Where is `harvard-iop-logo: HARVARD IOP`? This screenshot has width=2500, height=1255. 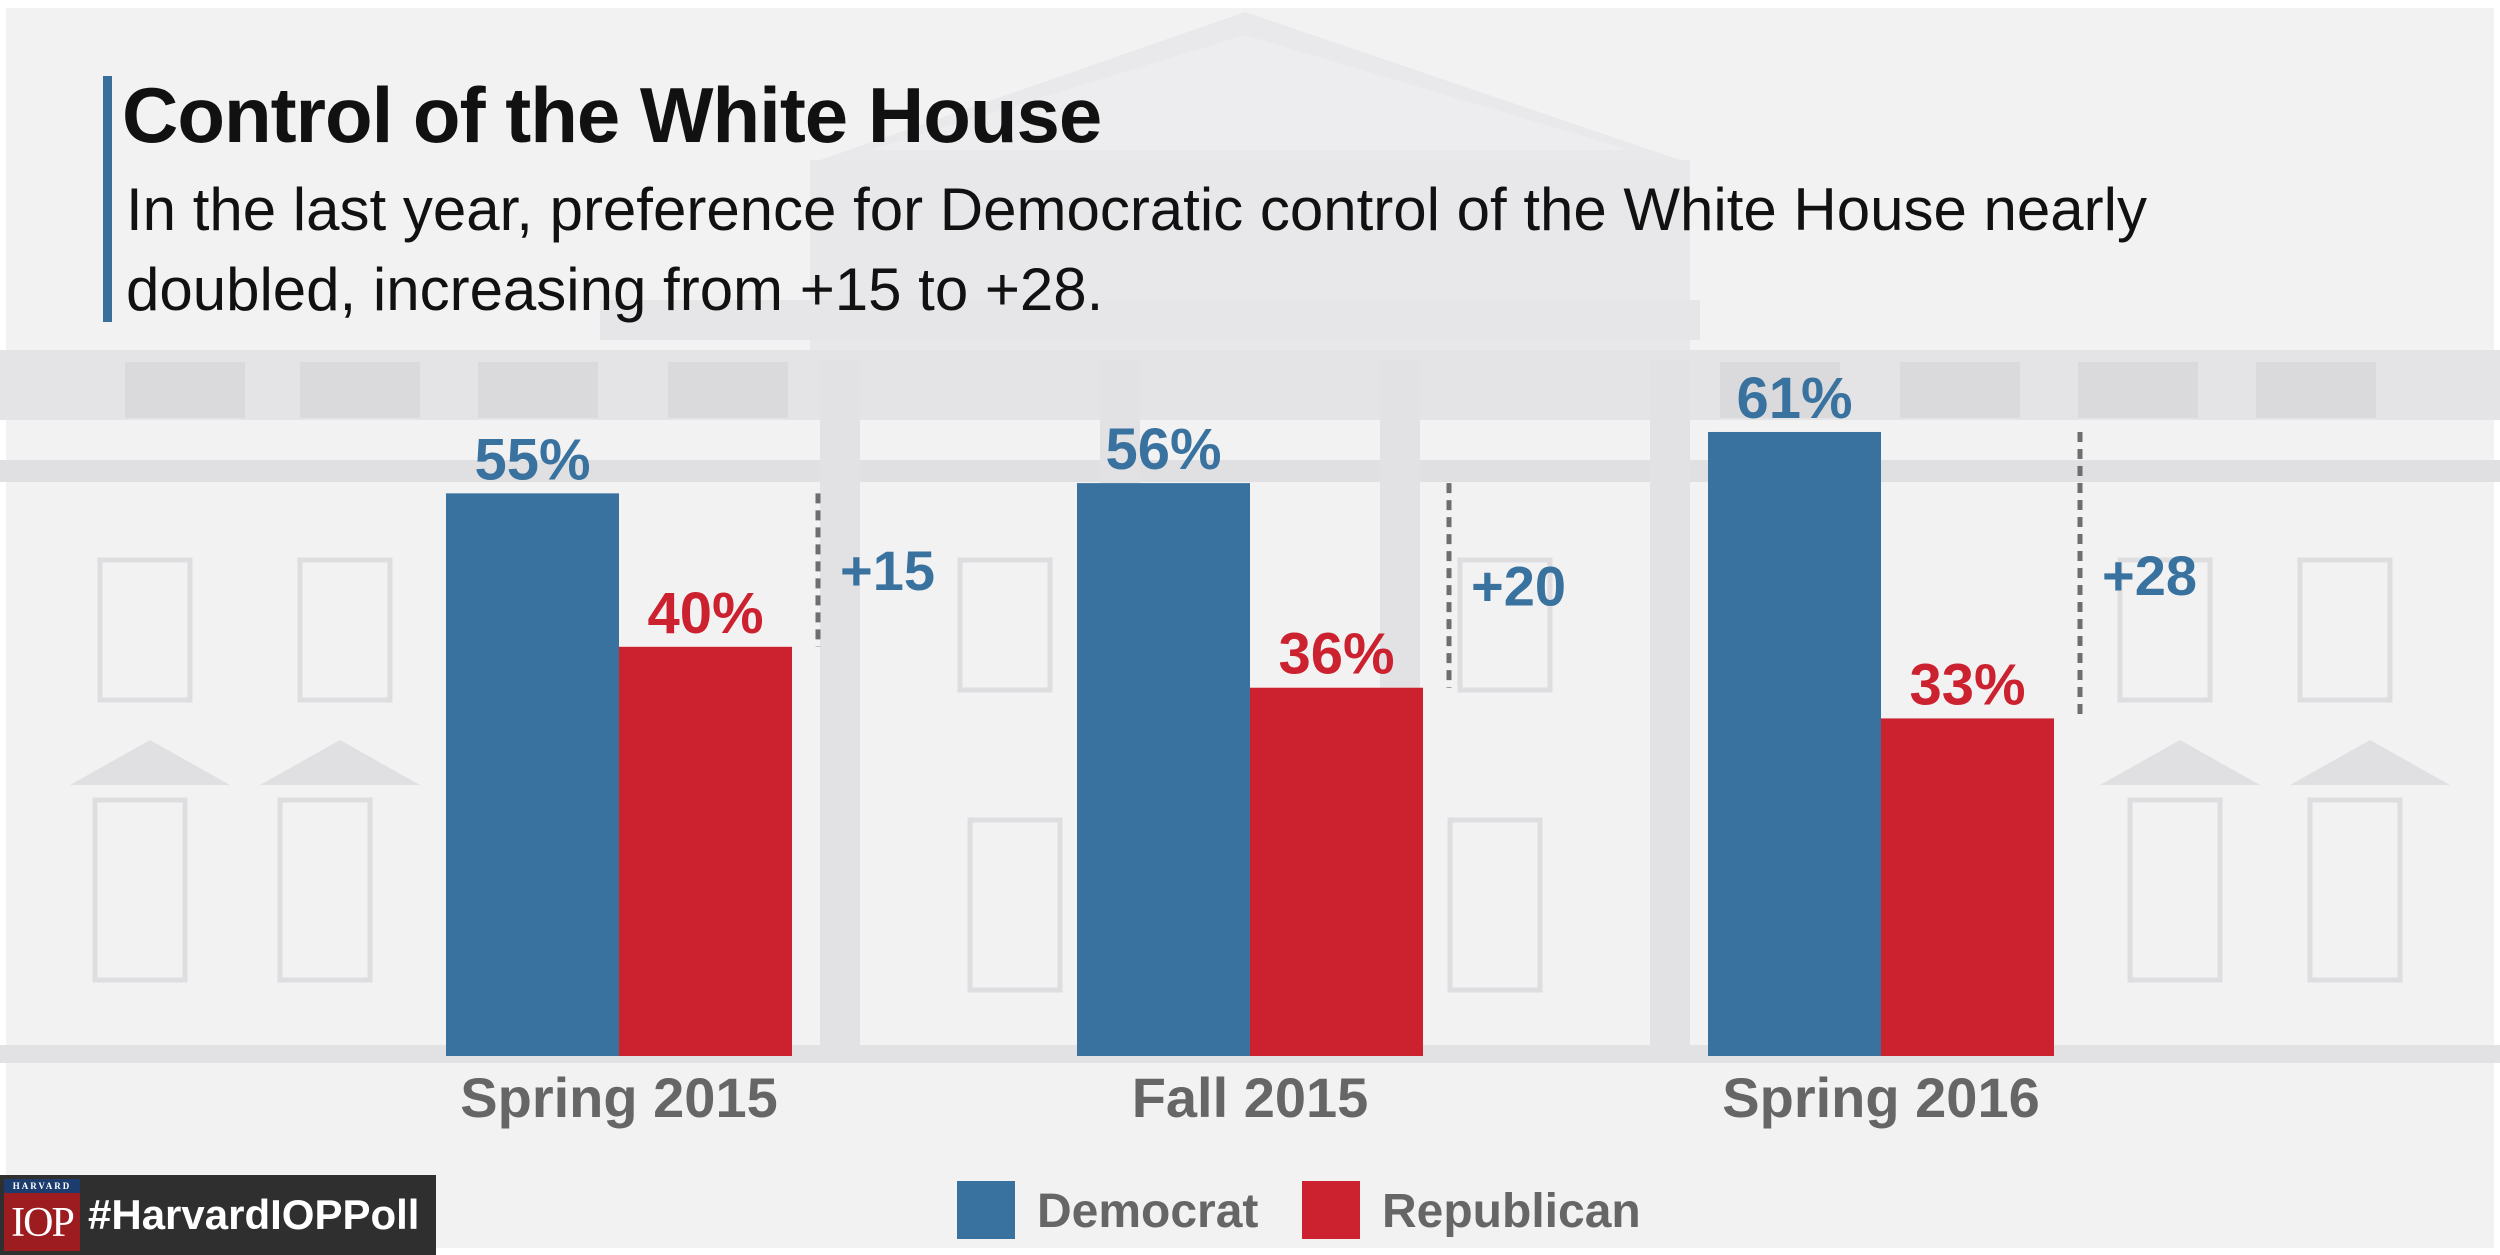 harvard-iop-logo: HARVARD IOP is located at coordinates (42, 1215).